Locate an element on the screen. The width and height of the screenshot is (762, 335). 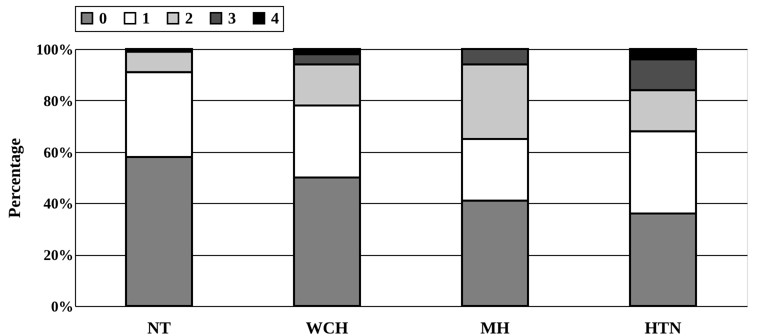
y-tick-label: 100% is located at coordinates (55, 50).